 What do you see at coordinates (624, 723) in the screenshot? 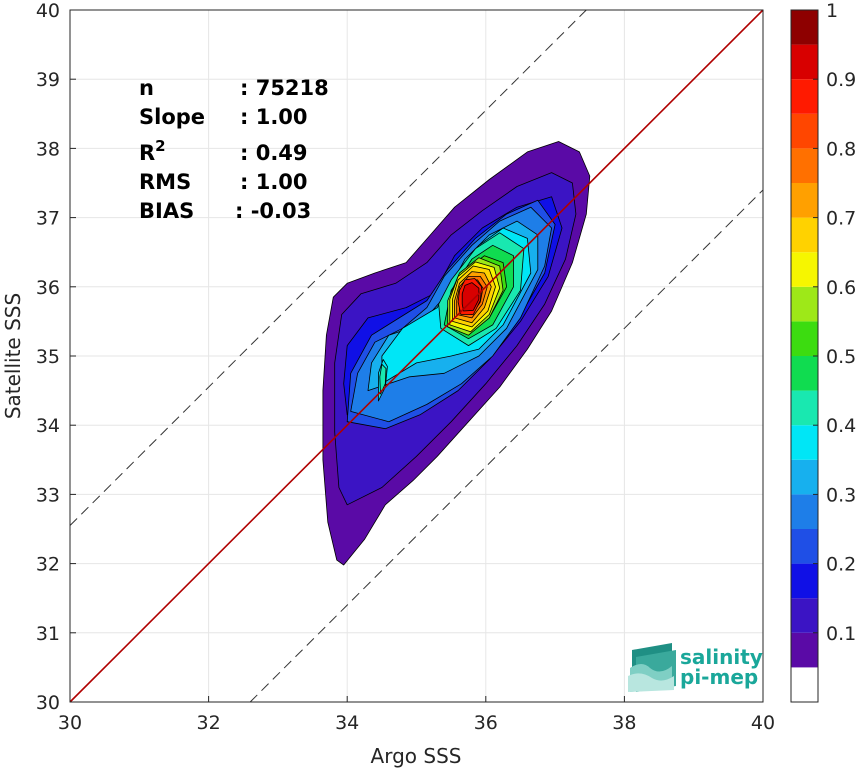
I see `x-tick-label: 38` at bounding box center [624, 723].